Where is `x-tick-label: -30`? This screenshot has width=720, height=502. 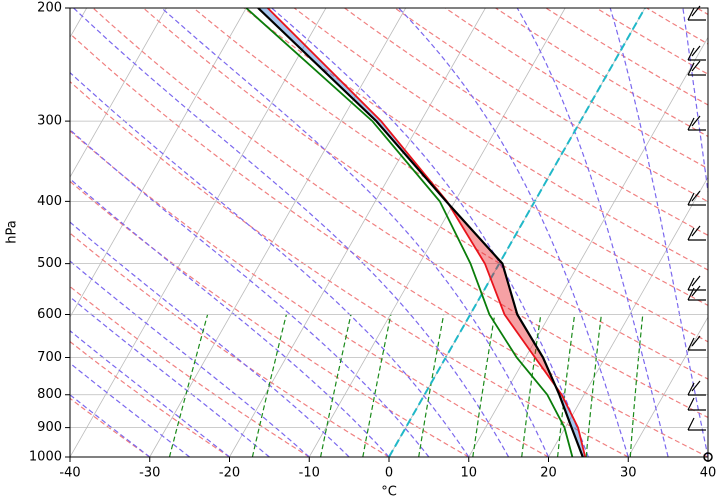
x-tick-label: -30 is located at coordinates (149, 473).